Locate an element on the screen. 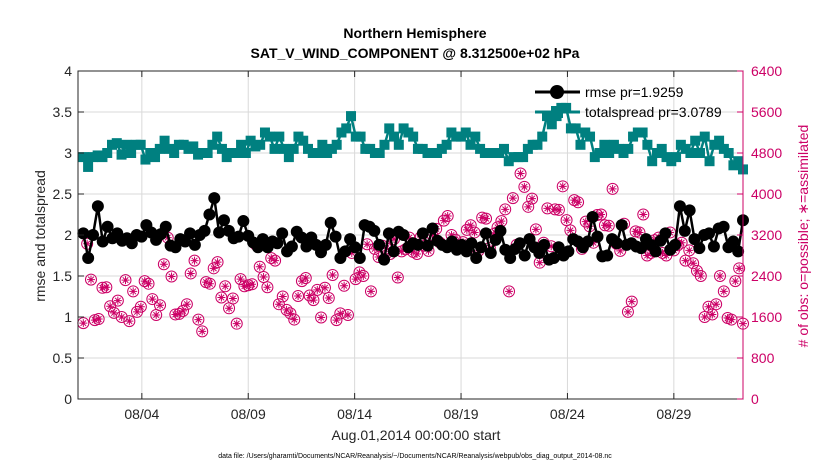 The width and height of the screenshot is (830, 470). right-y-tick-label-5: 4000 is located at coordinates (766, 194).